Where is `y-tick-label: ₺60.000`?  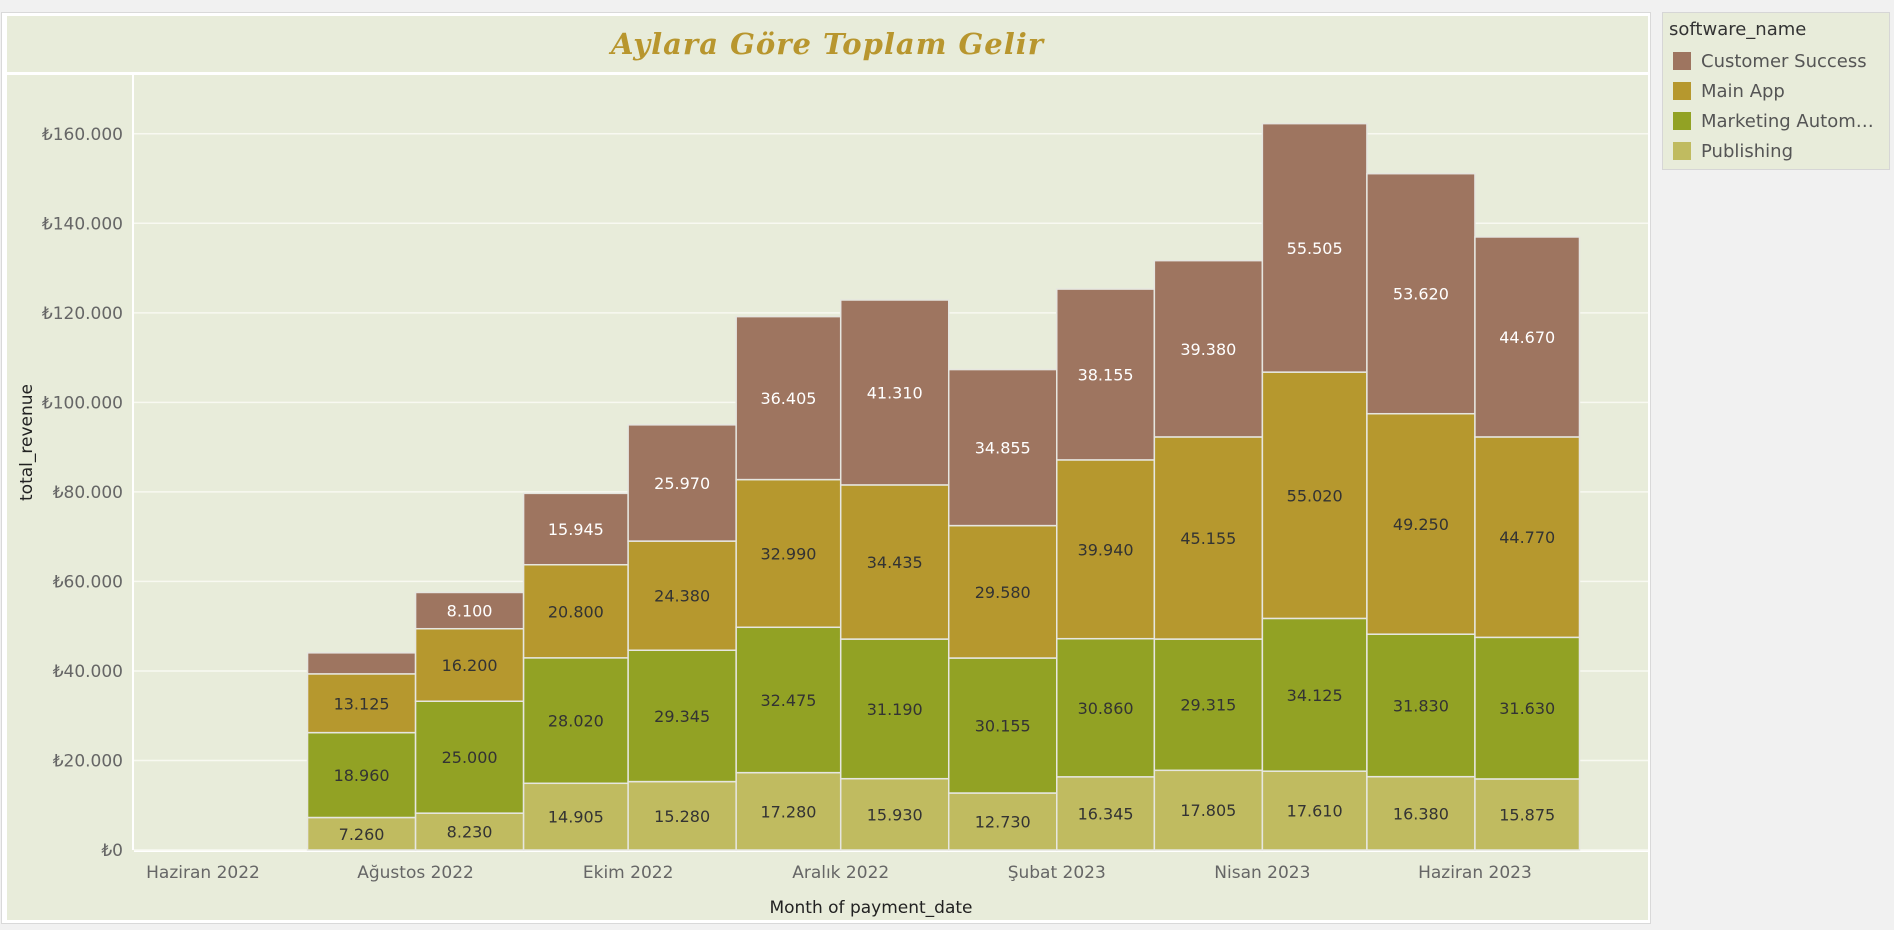
y-tick-label: ₺60.000 is located at coordinates (88, 582).